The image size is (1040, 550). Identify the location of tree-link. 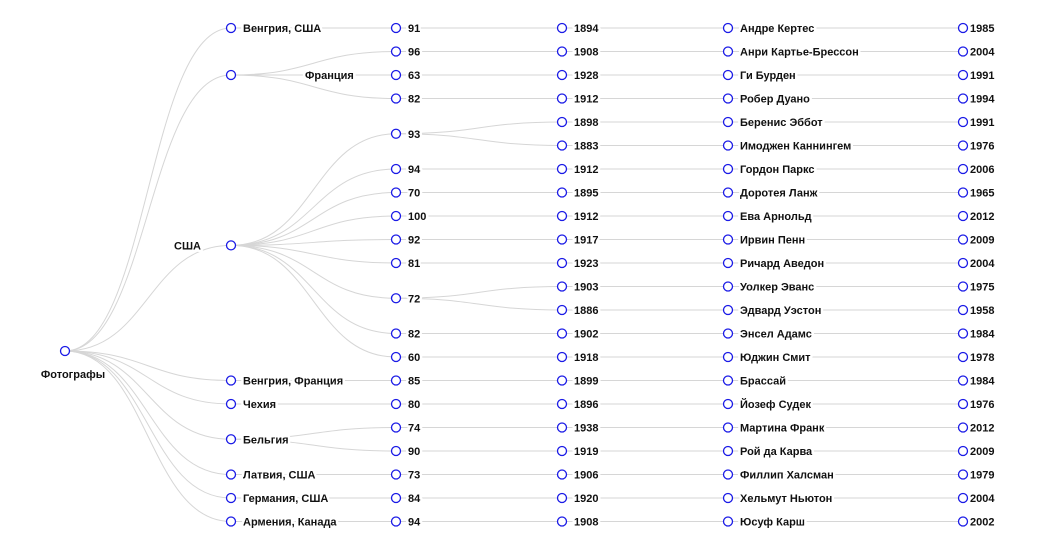
(313, 189).